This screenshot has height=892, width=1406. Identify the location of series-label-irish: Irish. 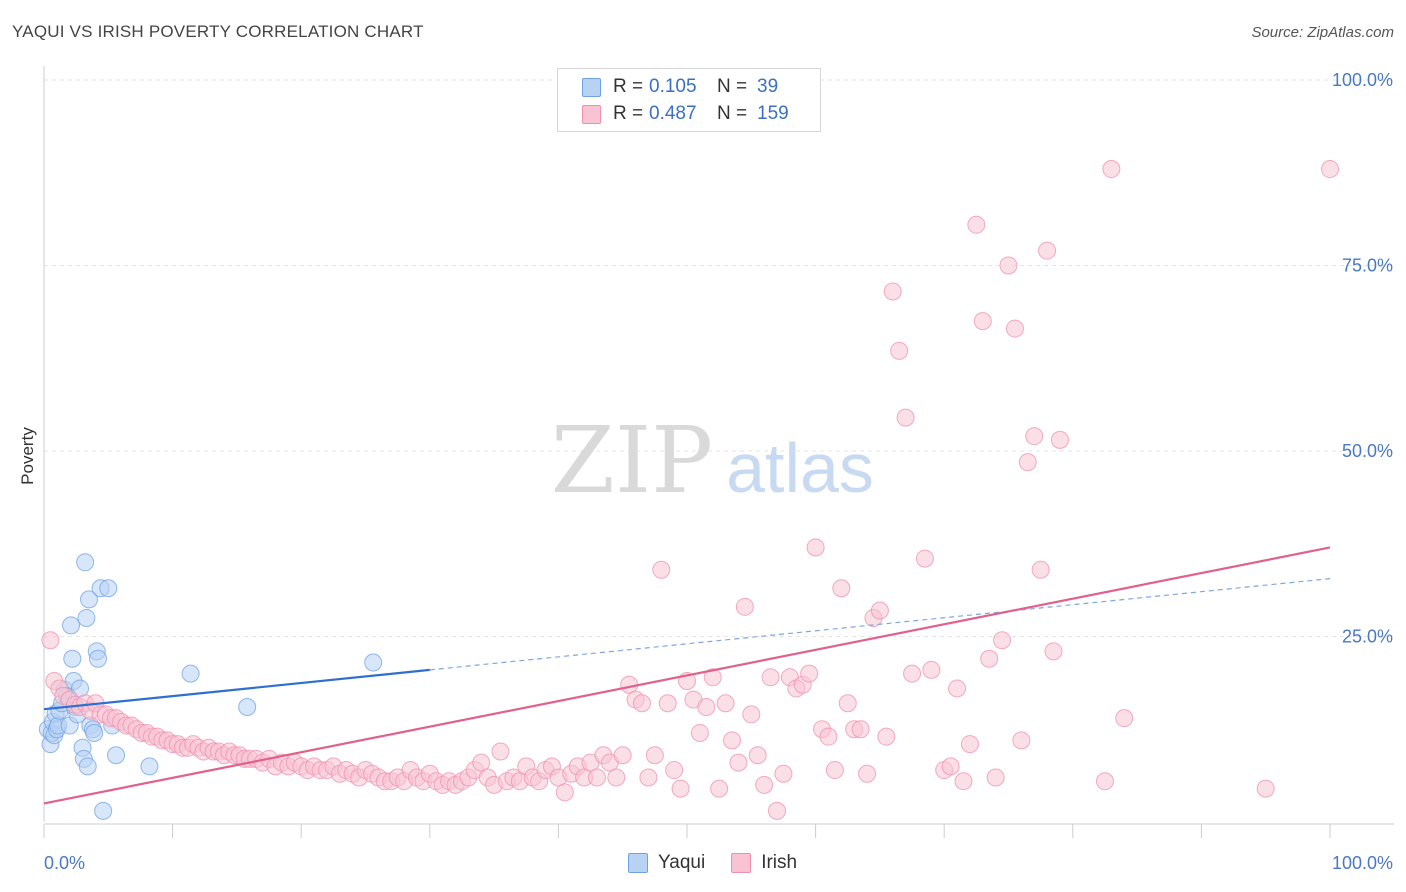
(779, 862).